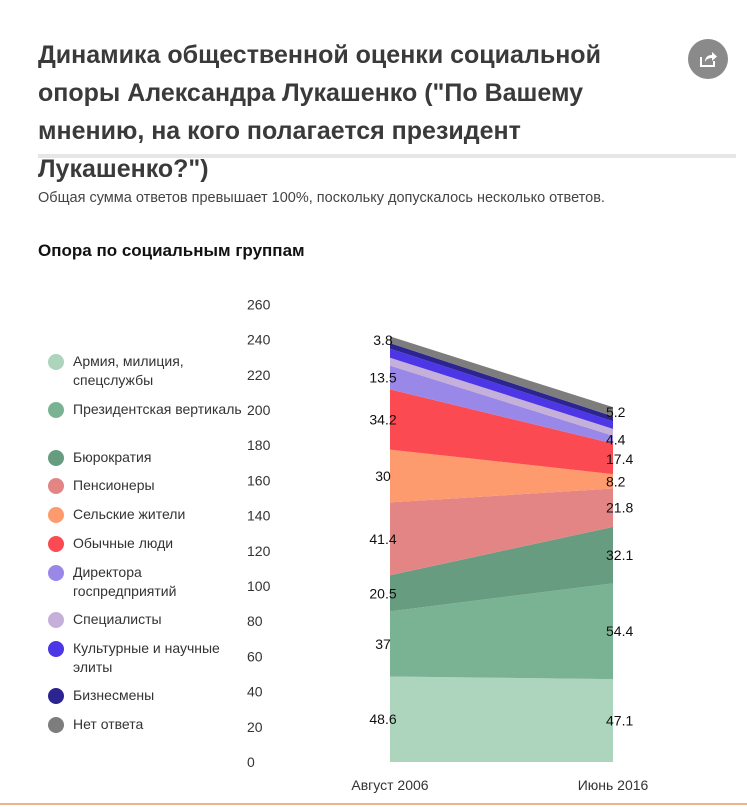  What do you see at coordinates (616, 481) in the screenshot?
I see `data-label-right: 8.2` at bounding box center [616, 481].